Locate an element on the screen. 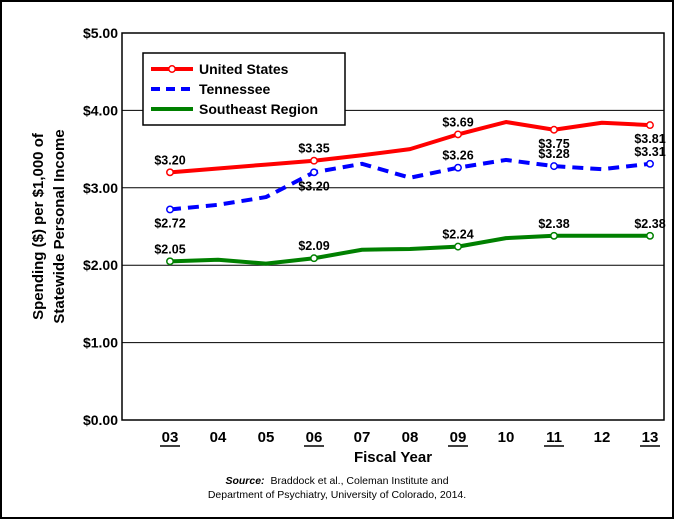 The height and width of the screenshot is (519, 674). x-tick-label: 10 is located at coordinates (506, 437).